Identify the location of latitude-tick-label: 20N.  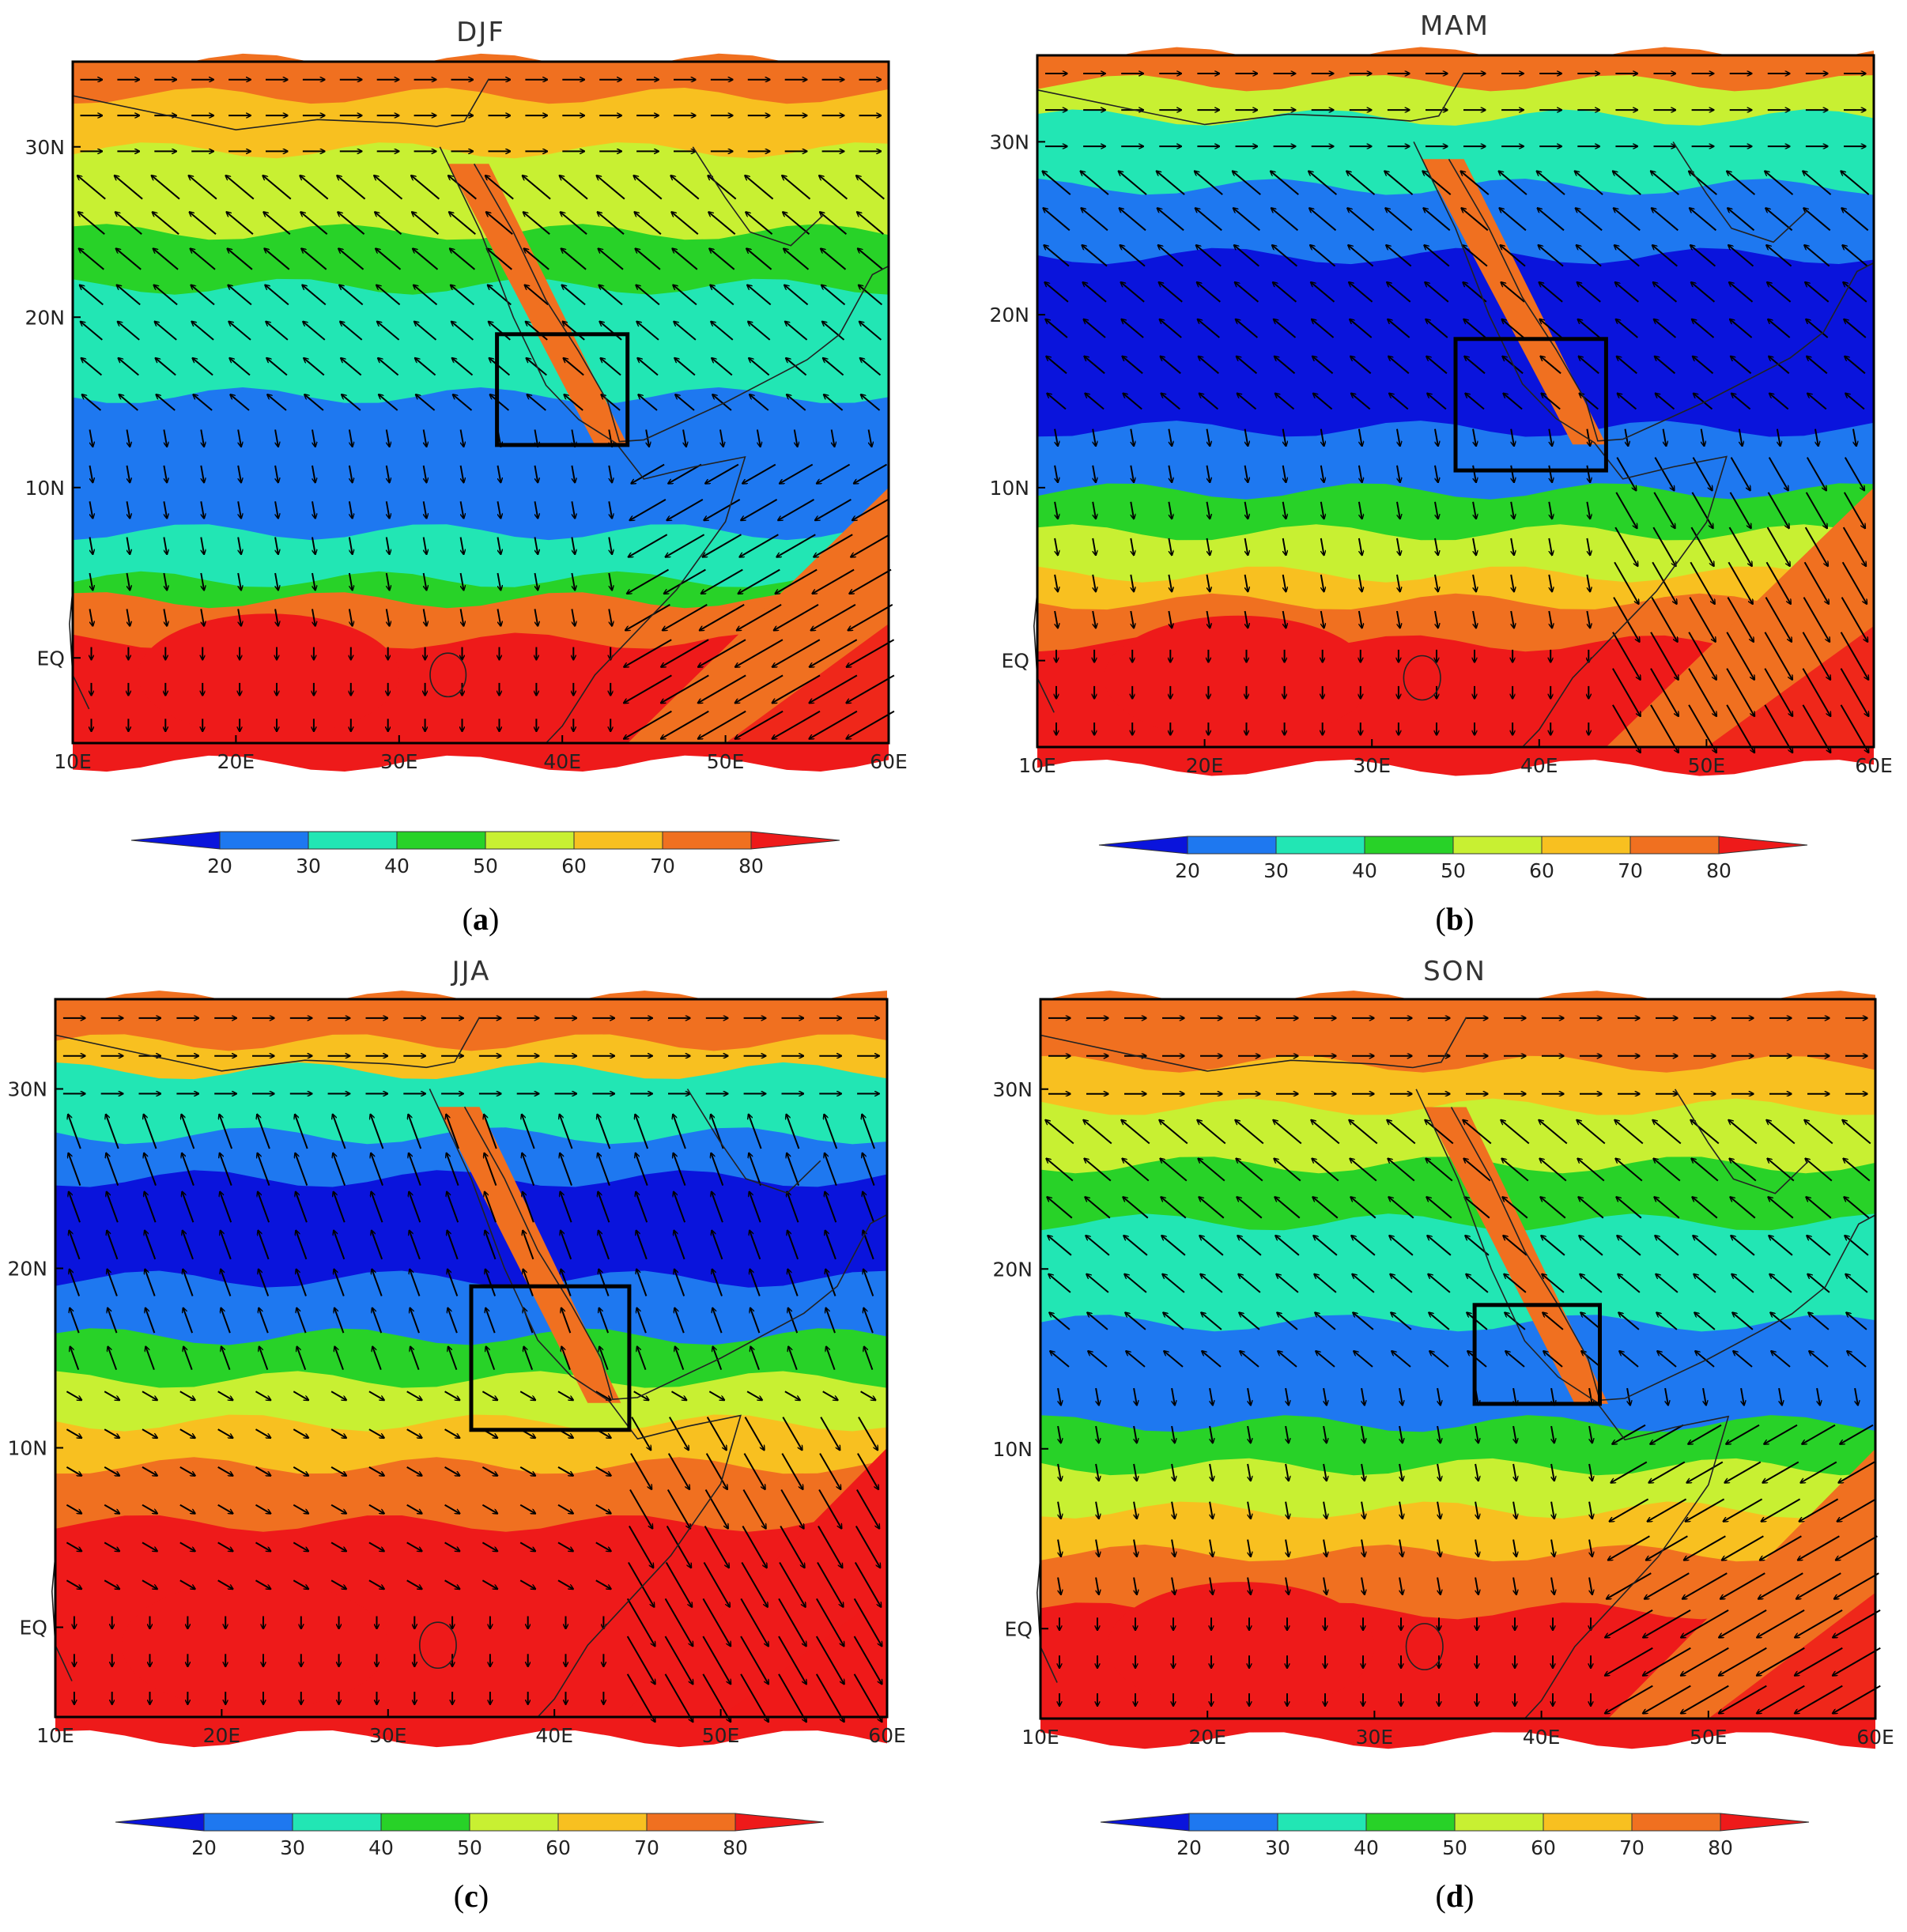
(1012, 1269).